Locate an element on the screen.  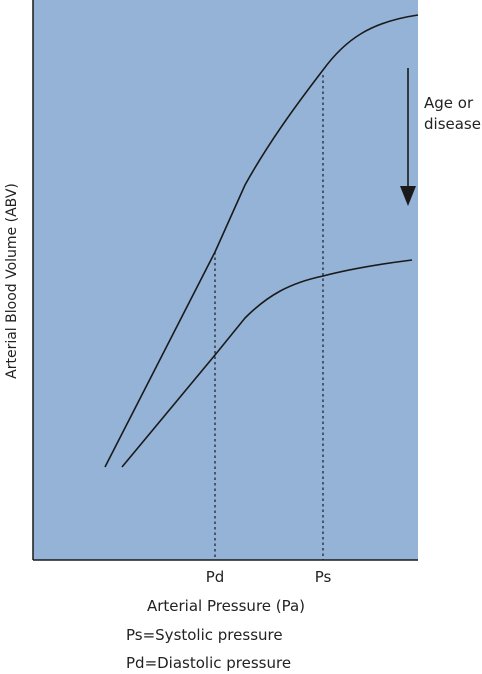
legend-pd: Pd=Diastolic pressure is located at coordinates (209, 663).